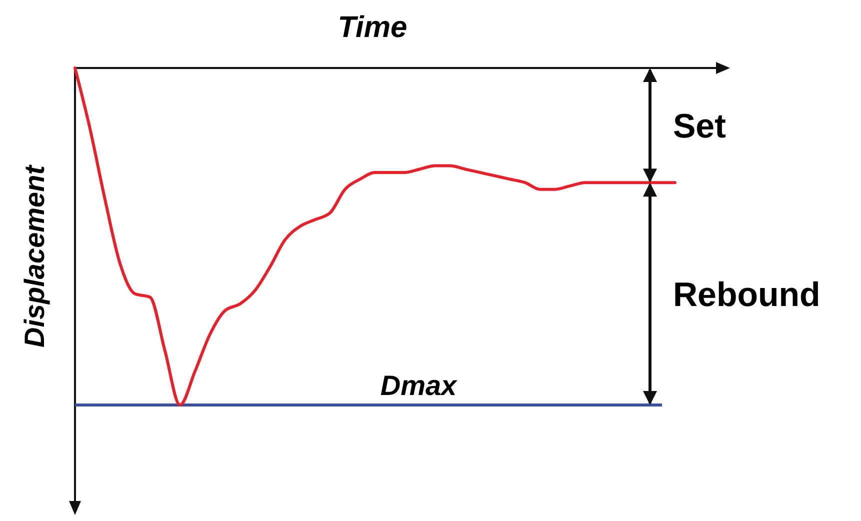  What do you see at coordinates (419, 385) in the screenshot?
I see `ref-line-label: Dmax` at bounding box center [419, 385].